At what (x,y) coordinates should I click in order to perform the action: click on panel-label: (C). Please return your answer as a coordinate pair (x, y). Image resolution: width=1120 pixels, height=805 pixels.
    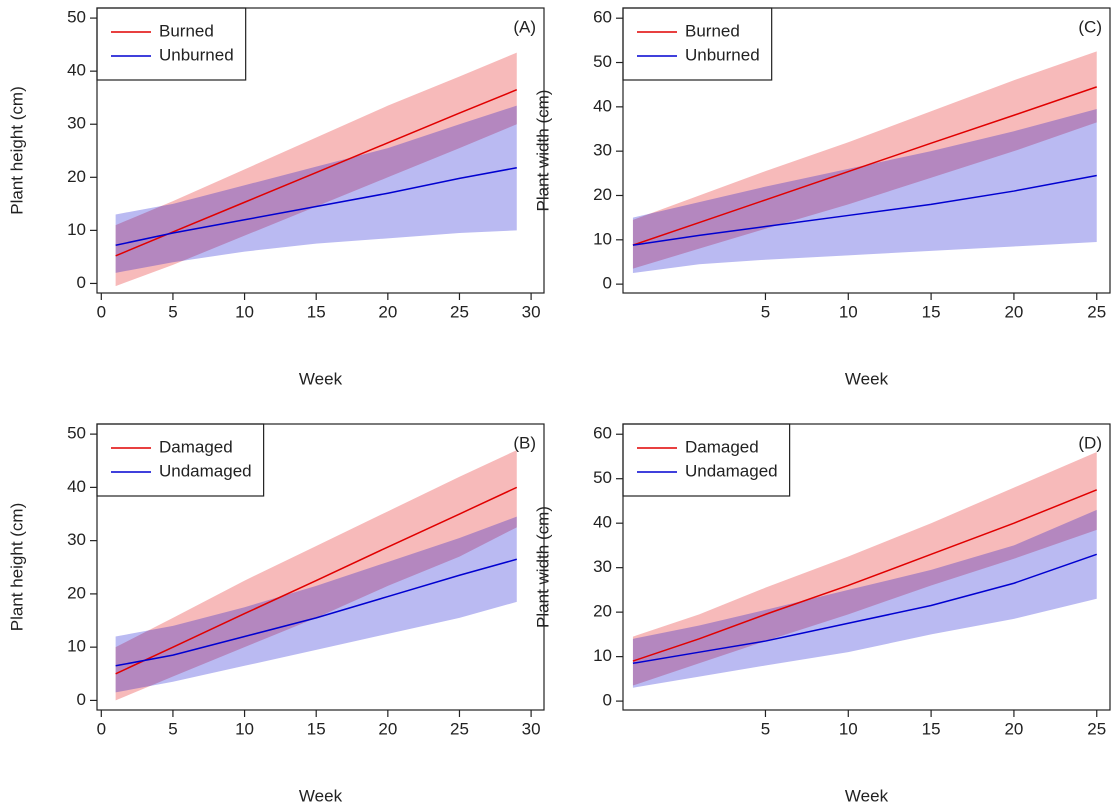
    Looking at the image, I should click on (1090, 26).